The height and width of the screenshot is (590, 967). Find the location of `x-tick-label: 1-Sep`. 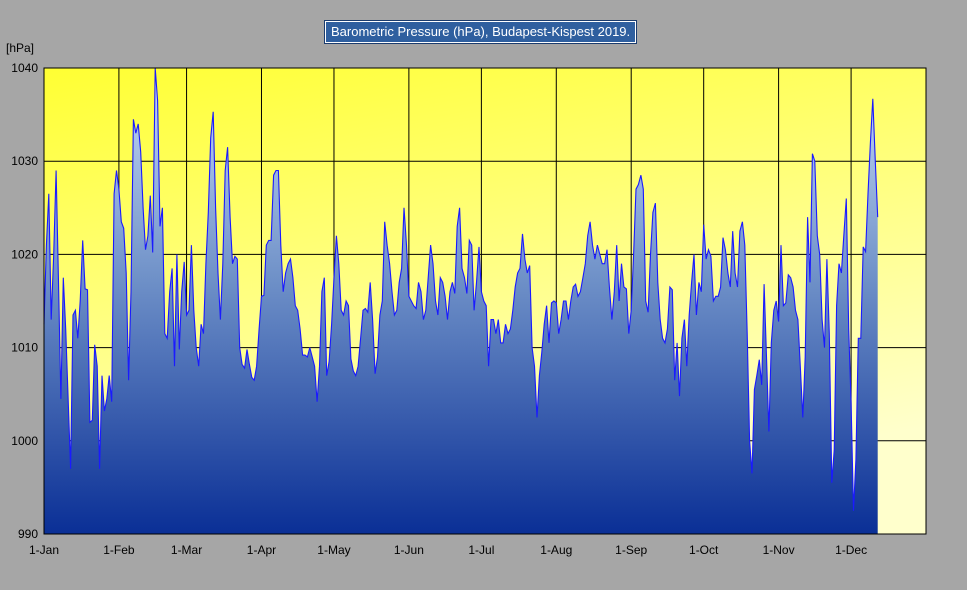

x-tick-label: 1-Sep is located at coordinates (631, 550).